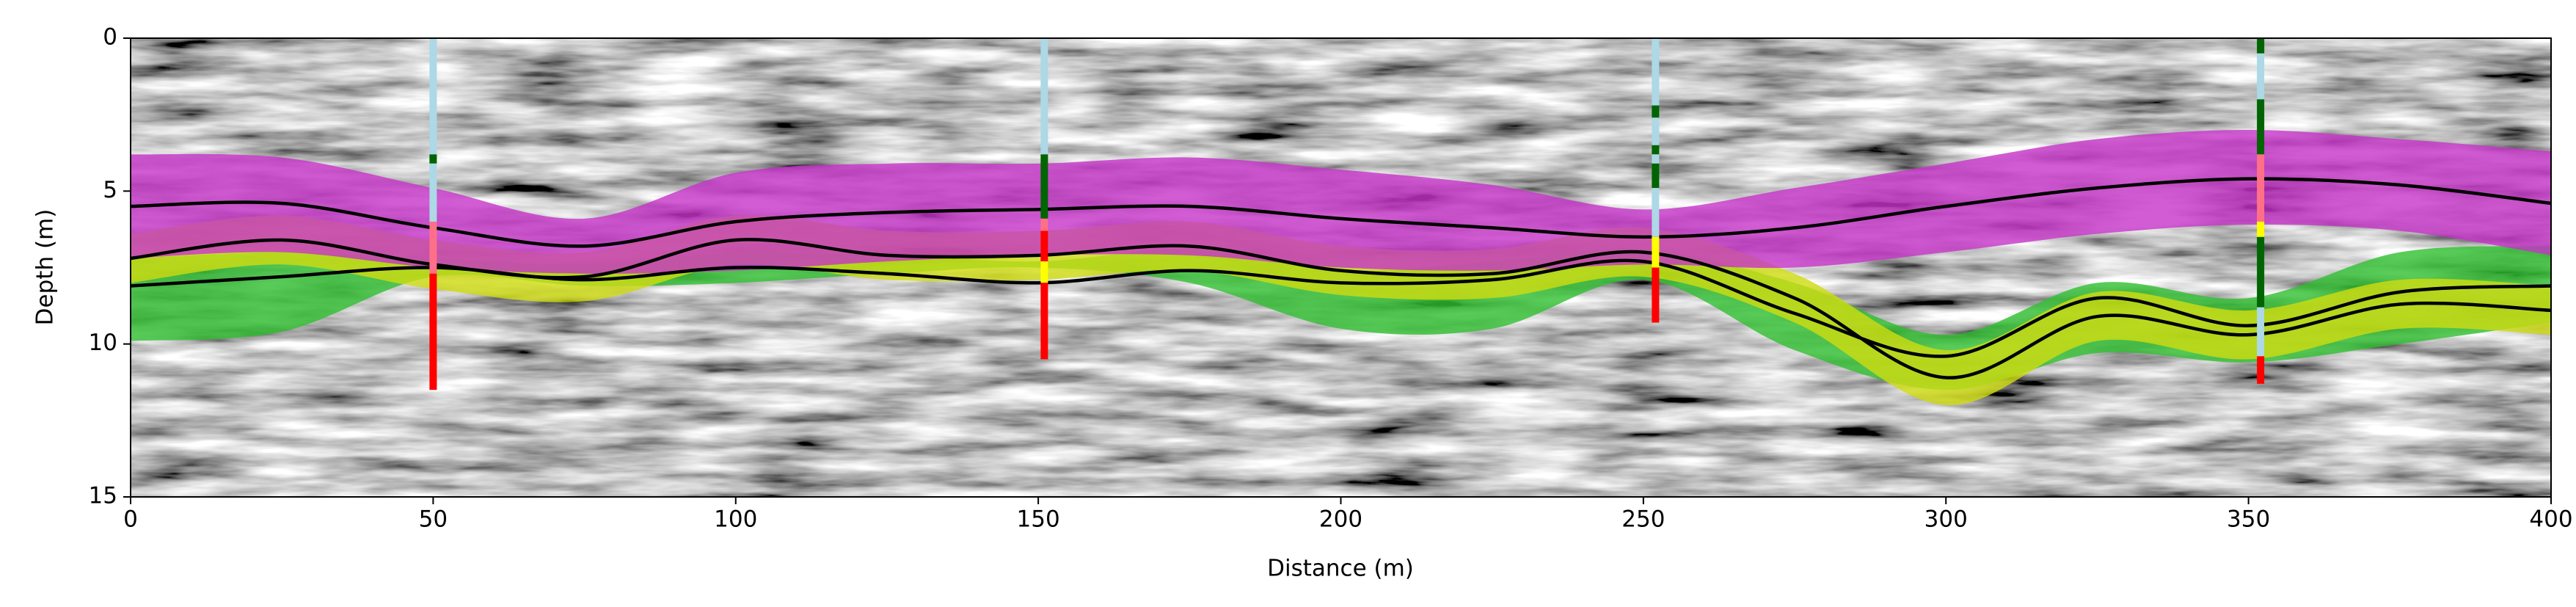 This screenshot has height=607, width=2576. What do you see at coordinates (1341, 212) in the screenshot?
I see `interface-line` at bounding box center [1341, 212].